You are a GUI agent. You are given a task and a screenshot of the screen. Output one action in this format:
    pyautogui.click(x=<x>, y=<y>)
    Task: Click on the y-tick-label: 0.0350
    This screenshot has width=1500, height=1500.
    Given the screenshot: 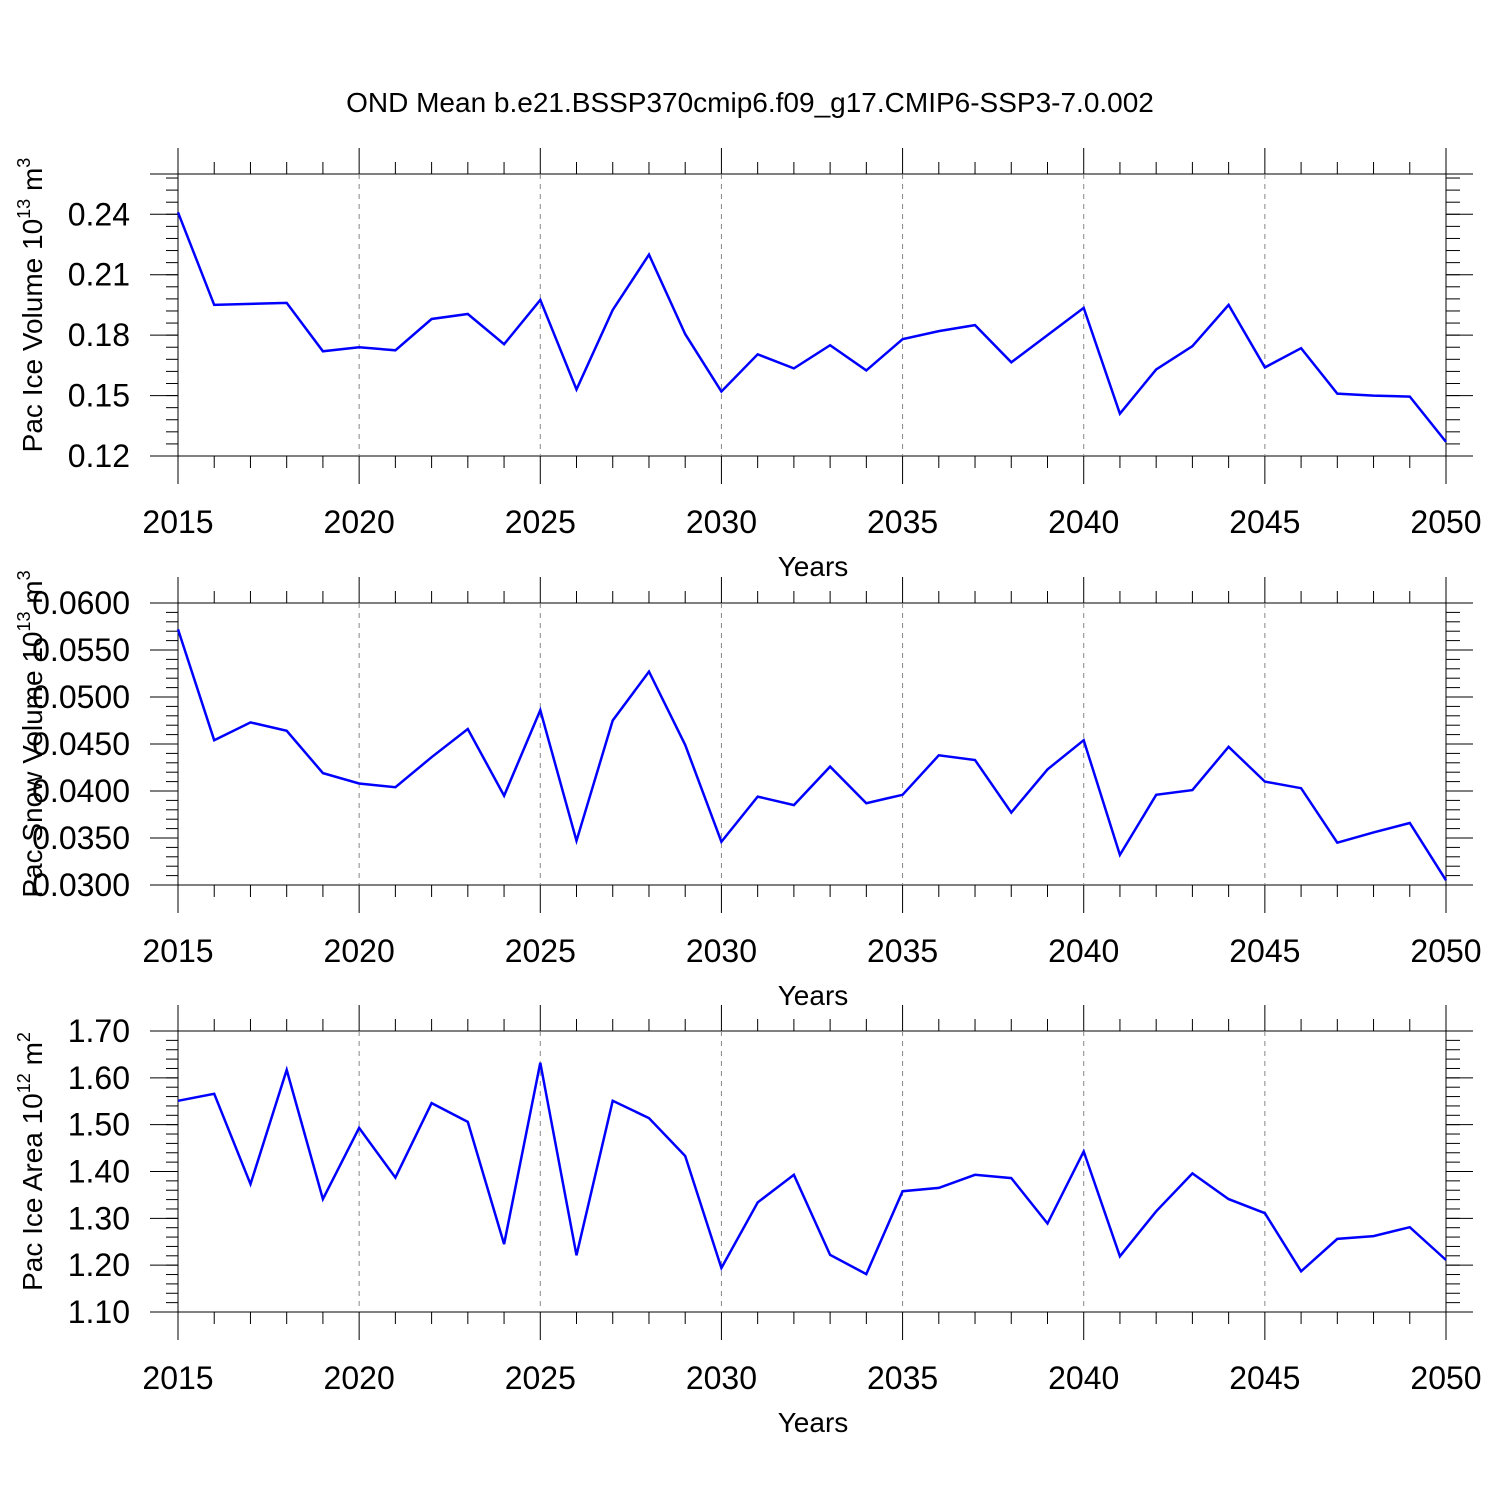 What is the action you would take?
    pyautogui.click(x=81, y=838)
    